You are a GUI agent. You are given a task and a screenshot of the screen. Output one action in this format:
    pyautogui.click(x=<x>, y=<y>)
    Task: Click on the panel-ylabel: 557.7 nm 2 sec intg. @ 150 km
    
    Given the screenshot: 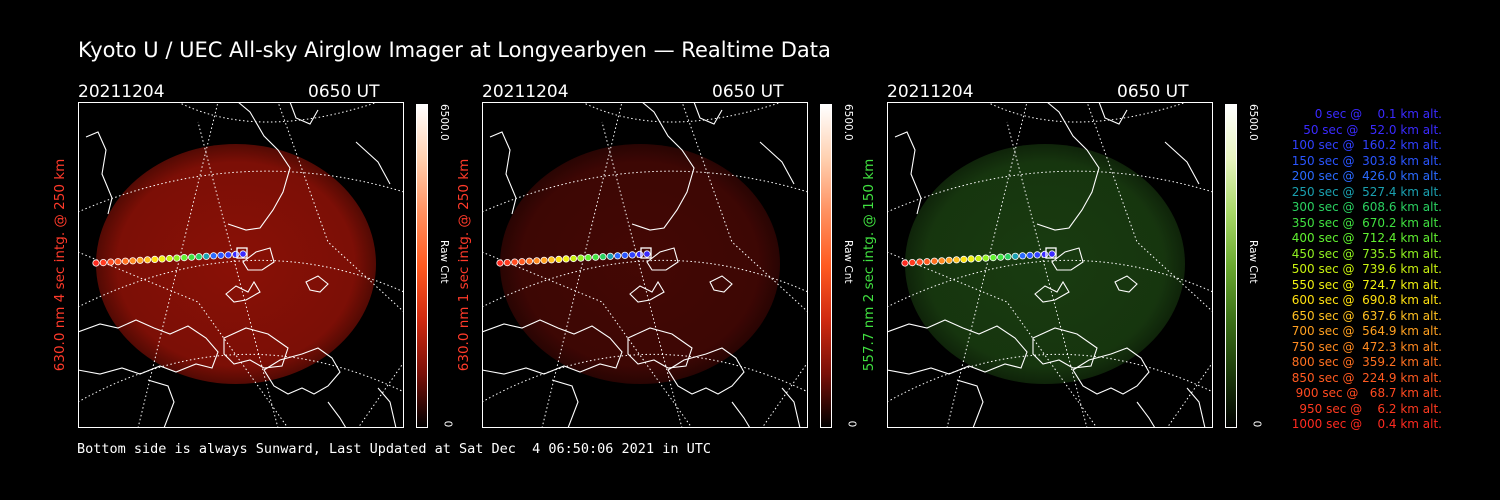 What is the action you would take?
    pyautogui.click(x=869, y=265)
    